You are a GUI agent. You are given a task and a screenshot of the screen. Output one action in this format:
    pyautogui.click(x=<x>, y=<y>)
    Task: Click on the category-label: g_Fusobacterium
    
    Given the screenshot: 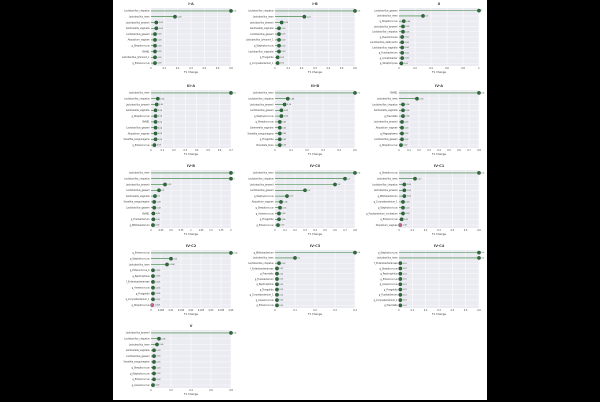 What is the action you would take?
    pyautogui.click(x=388, y=295)
    